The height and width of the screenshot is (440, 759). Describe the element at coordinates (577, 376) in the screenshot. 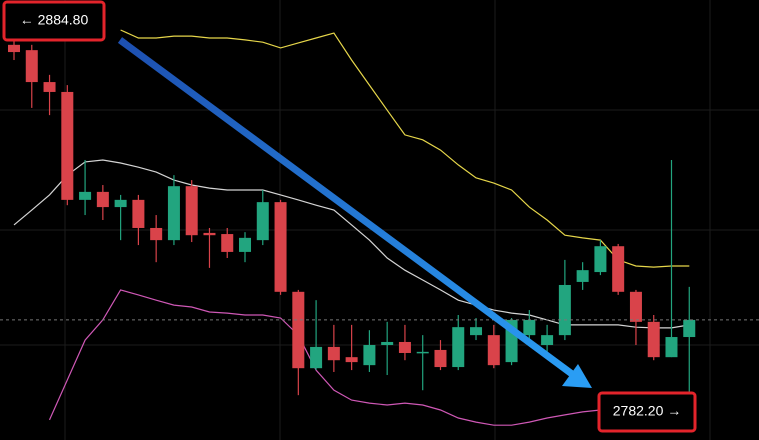

I see `arrow-head` at that location.